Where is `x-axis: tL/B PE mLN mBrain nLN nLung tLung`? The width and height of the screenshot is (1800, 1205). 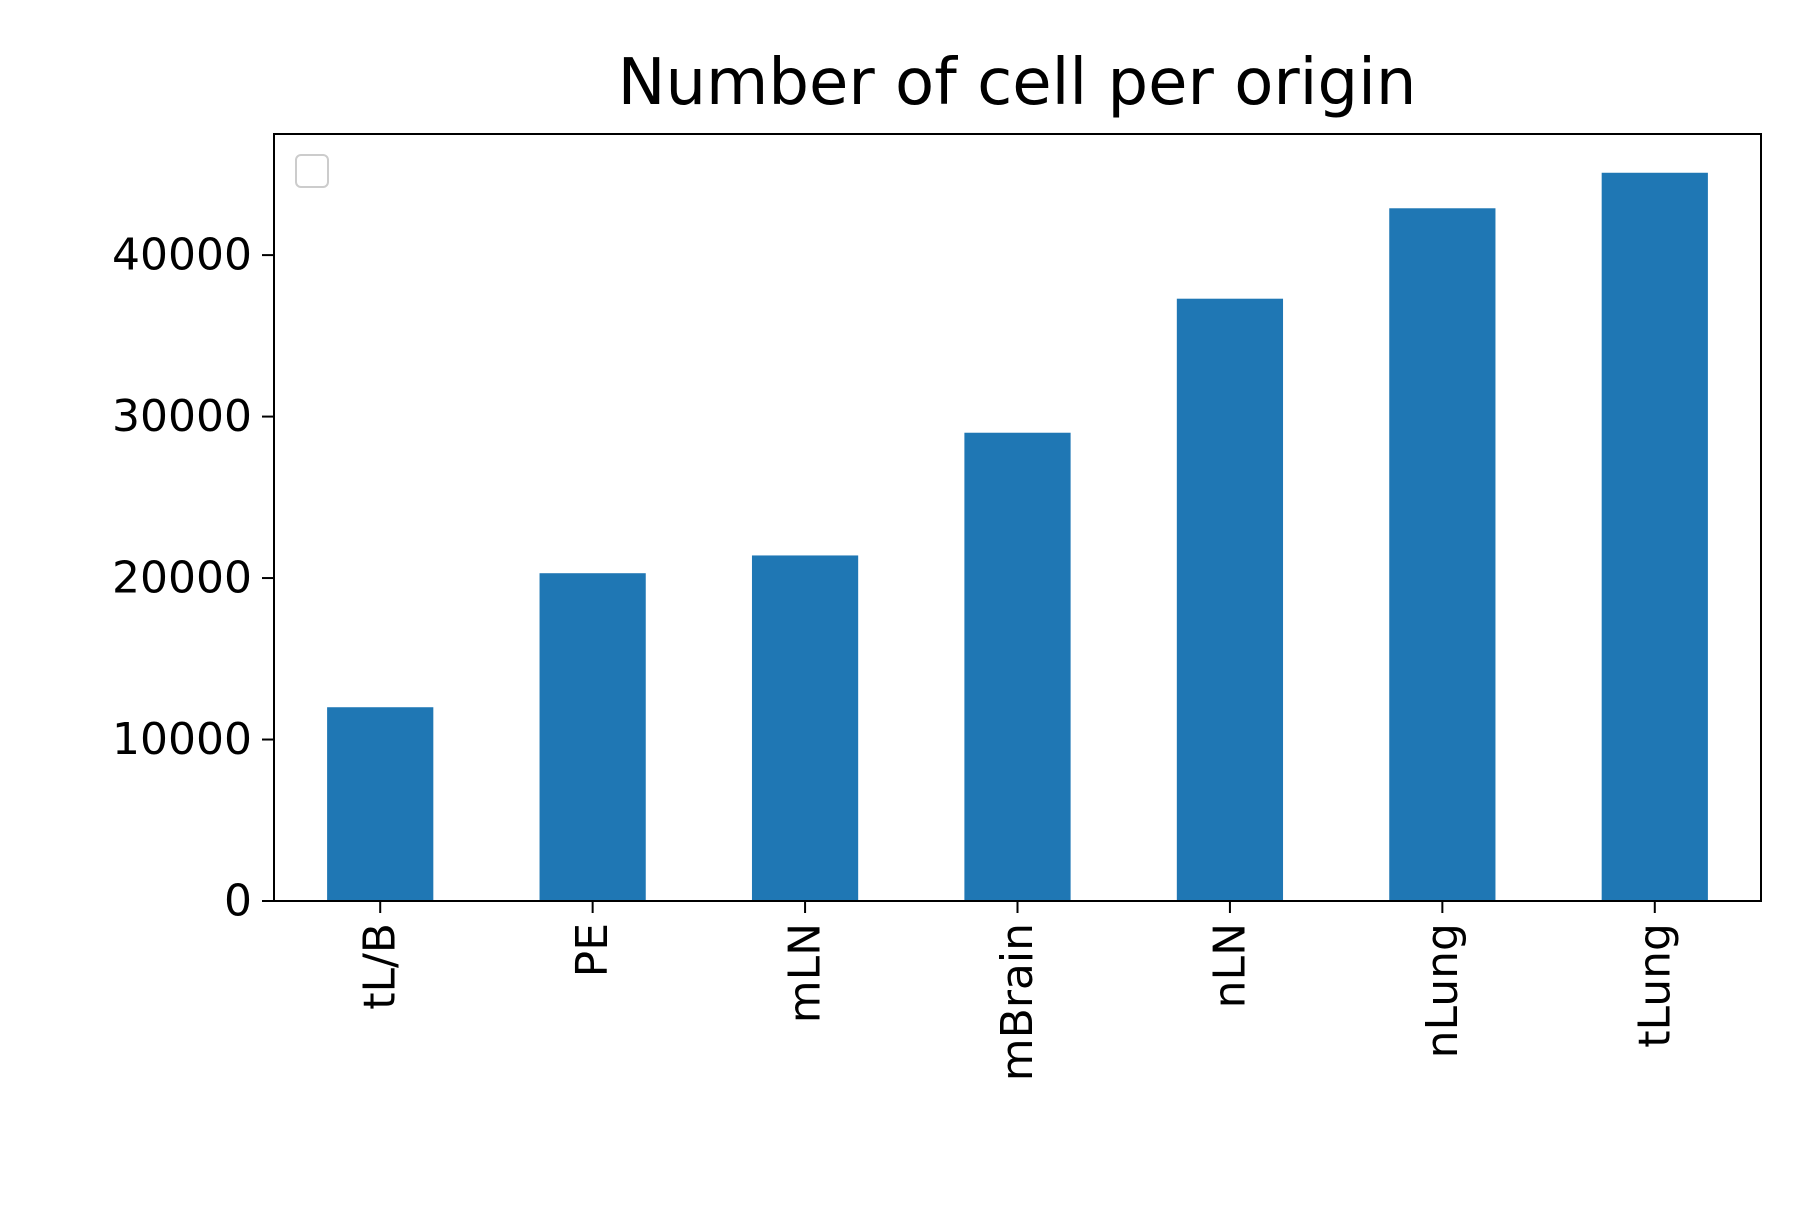
x-axis: tL/B PE mLN mBrain nLN nLung tLung is located at coordinates (1017, 991).